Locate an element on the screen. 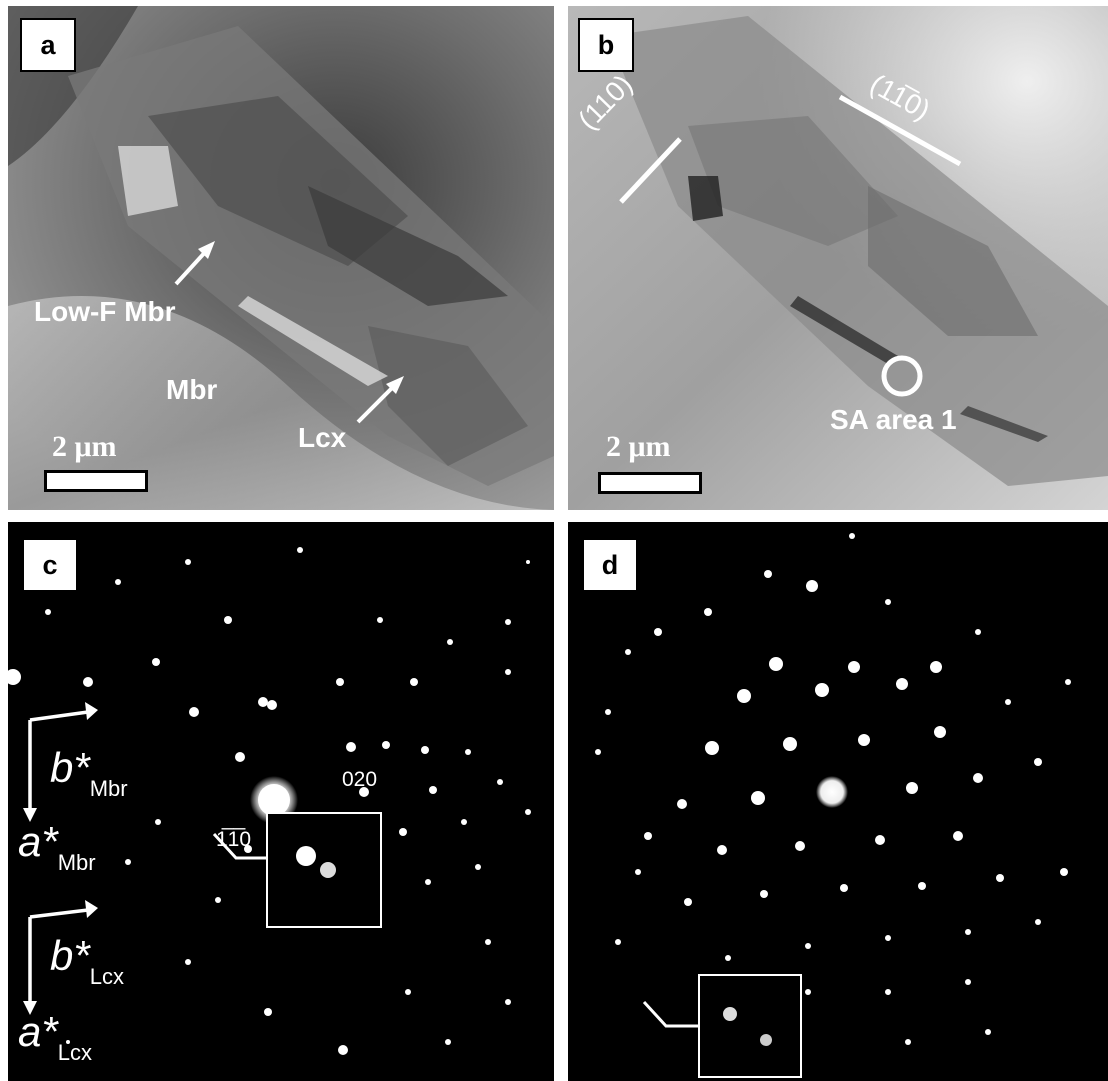 This screenshot has width=1108, height=1081. axis-b-star-mbr: b*Mbr is located at coordinates (89, 772).